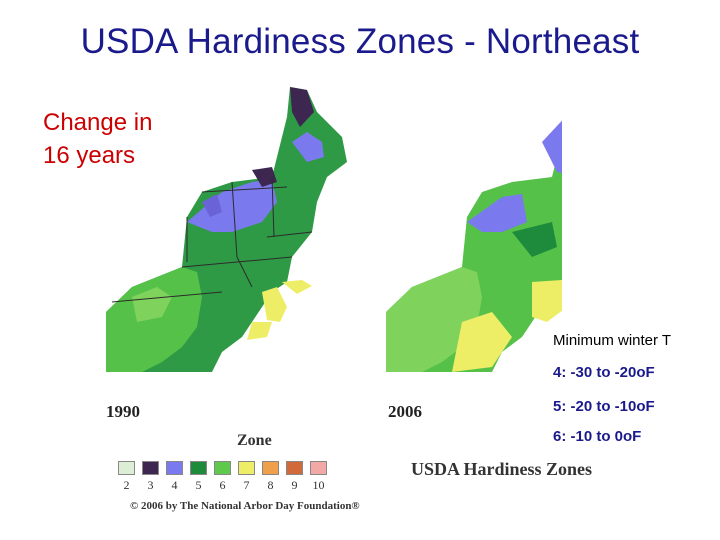 The width and height of the screenshot is (720, 540). Describe the element at coordinates (198, 485) in the screenshot. I see `zone-number: 5` at that location.